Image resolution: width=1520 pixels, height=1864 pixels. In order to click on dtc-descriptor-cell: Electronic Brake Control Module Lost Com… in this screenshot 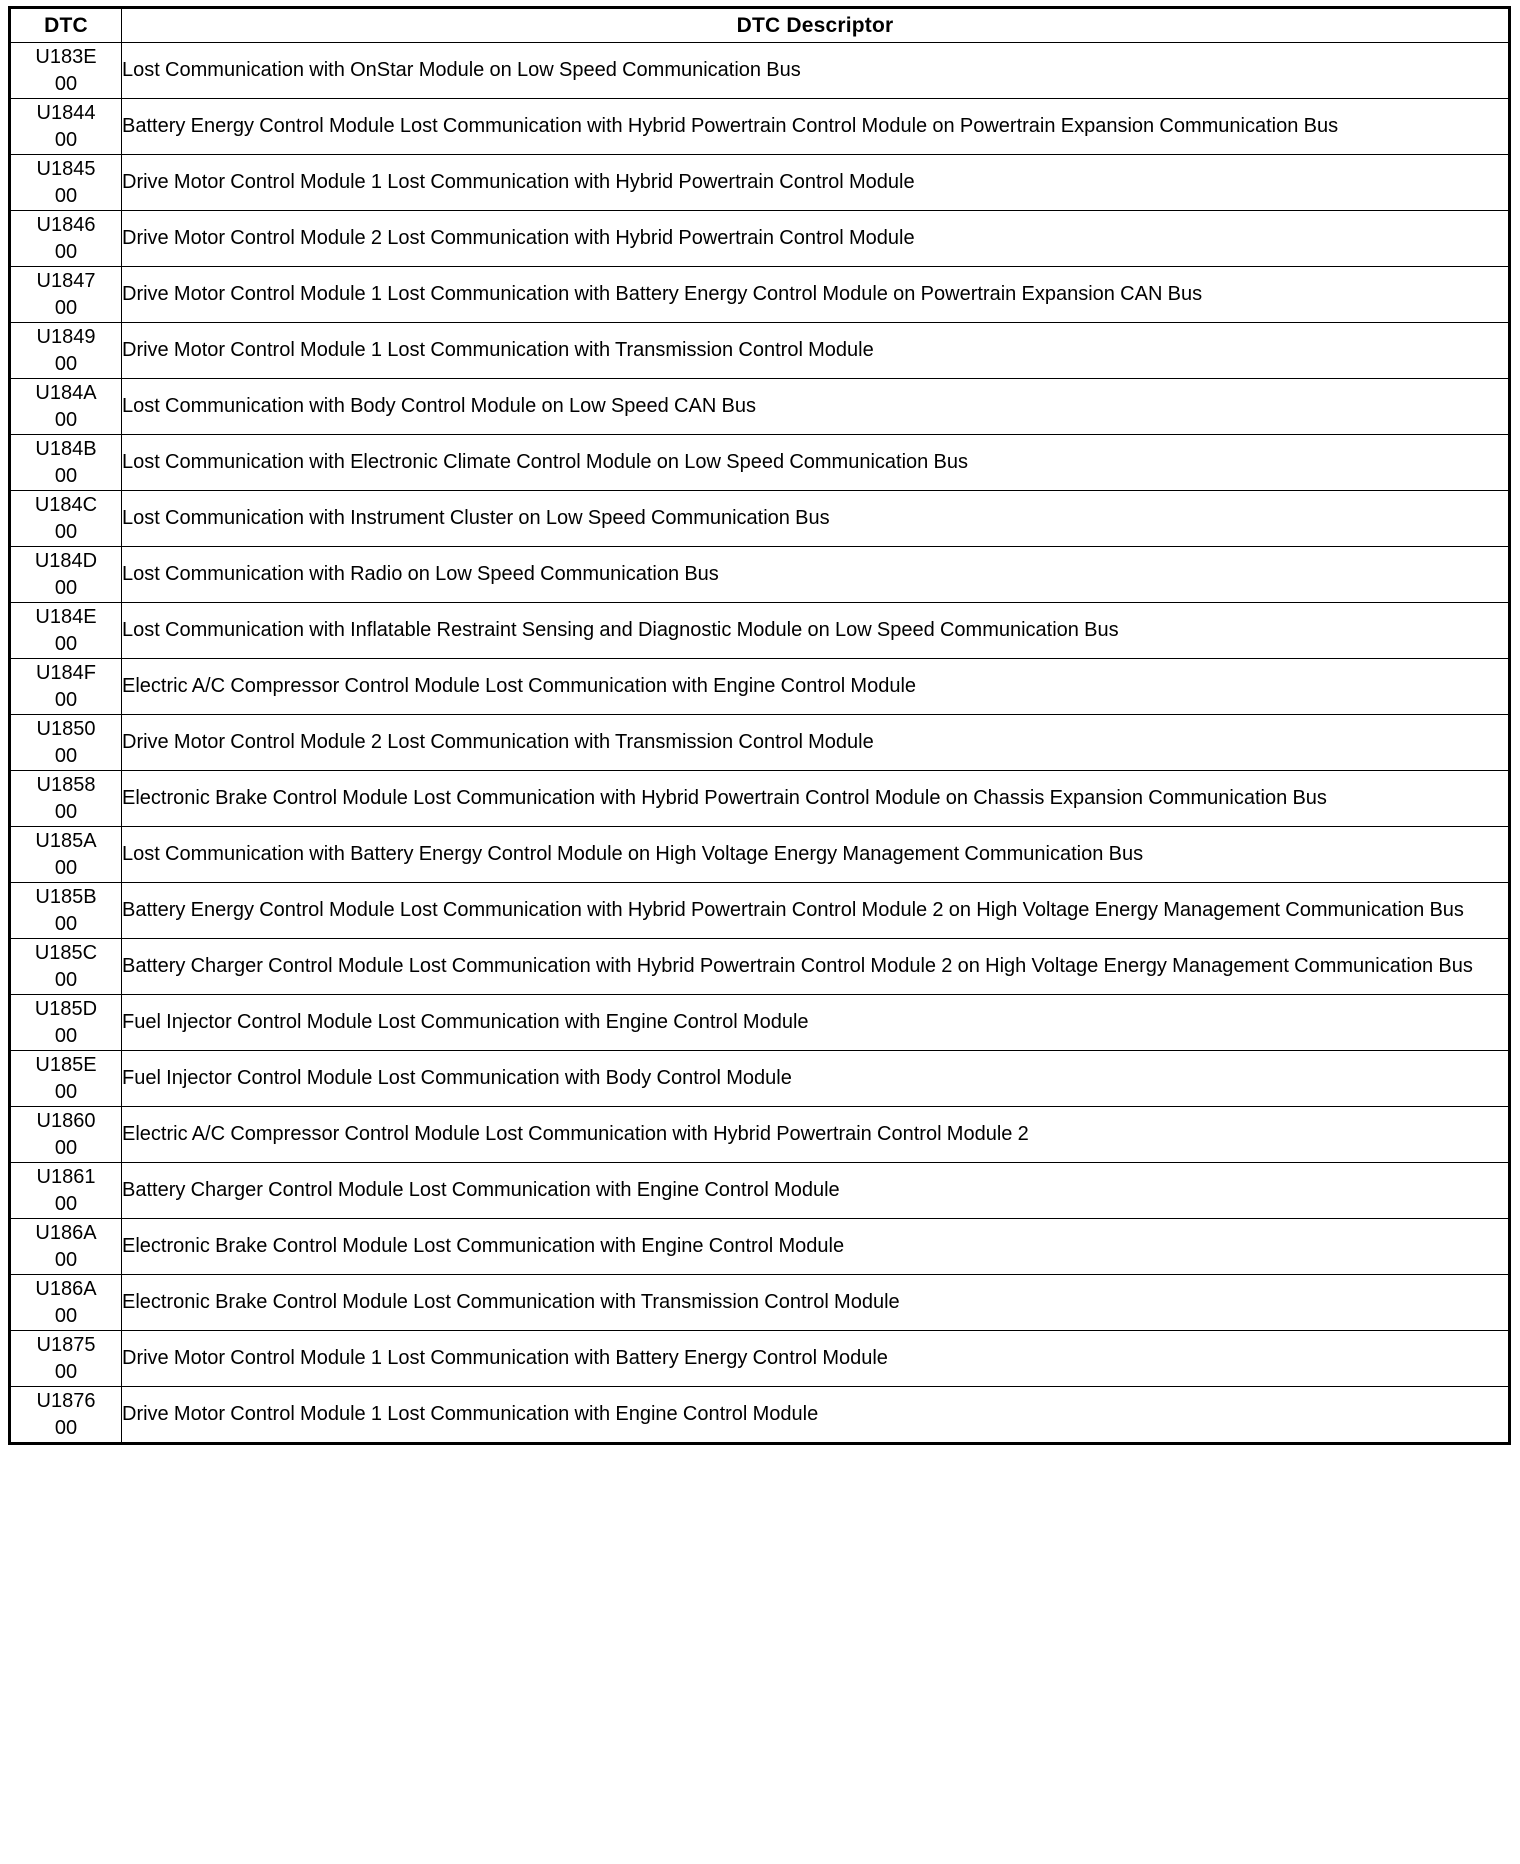, I will do `click(816, 1246)`.